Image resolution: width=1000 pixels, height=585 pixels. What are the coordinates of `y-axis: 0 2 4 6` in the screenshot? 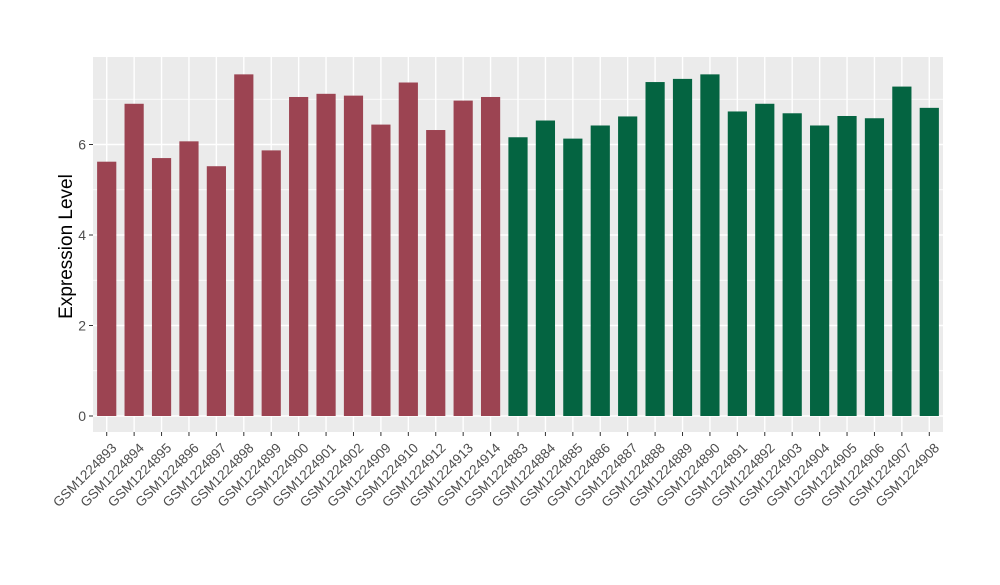 It's located at (85, 280).